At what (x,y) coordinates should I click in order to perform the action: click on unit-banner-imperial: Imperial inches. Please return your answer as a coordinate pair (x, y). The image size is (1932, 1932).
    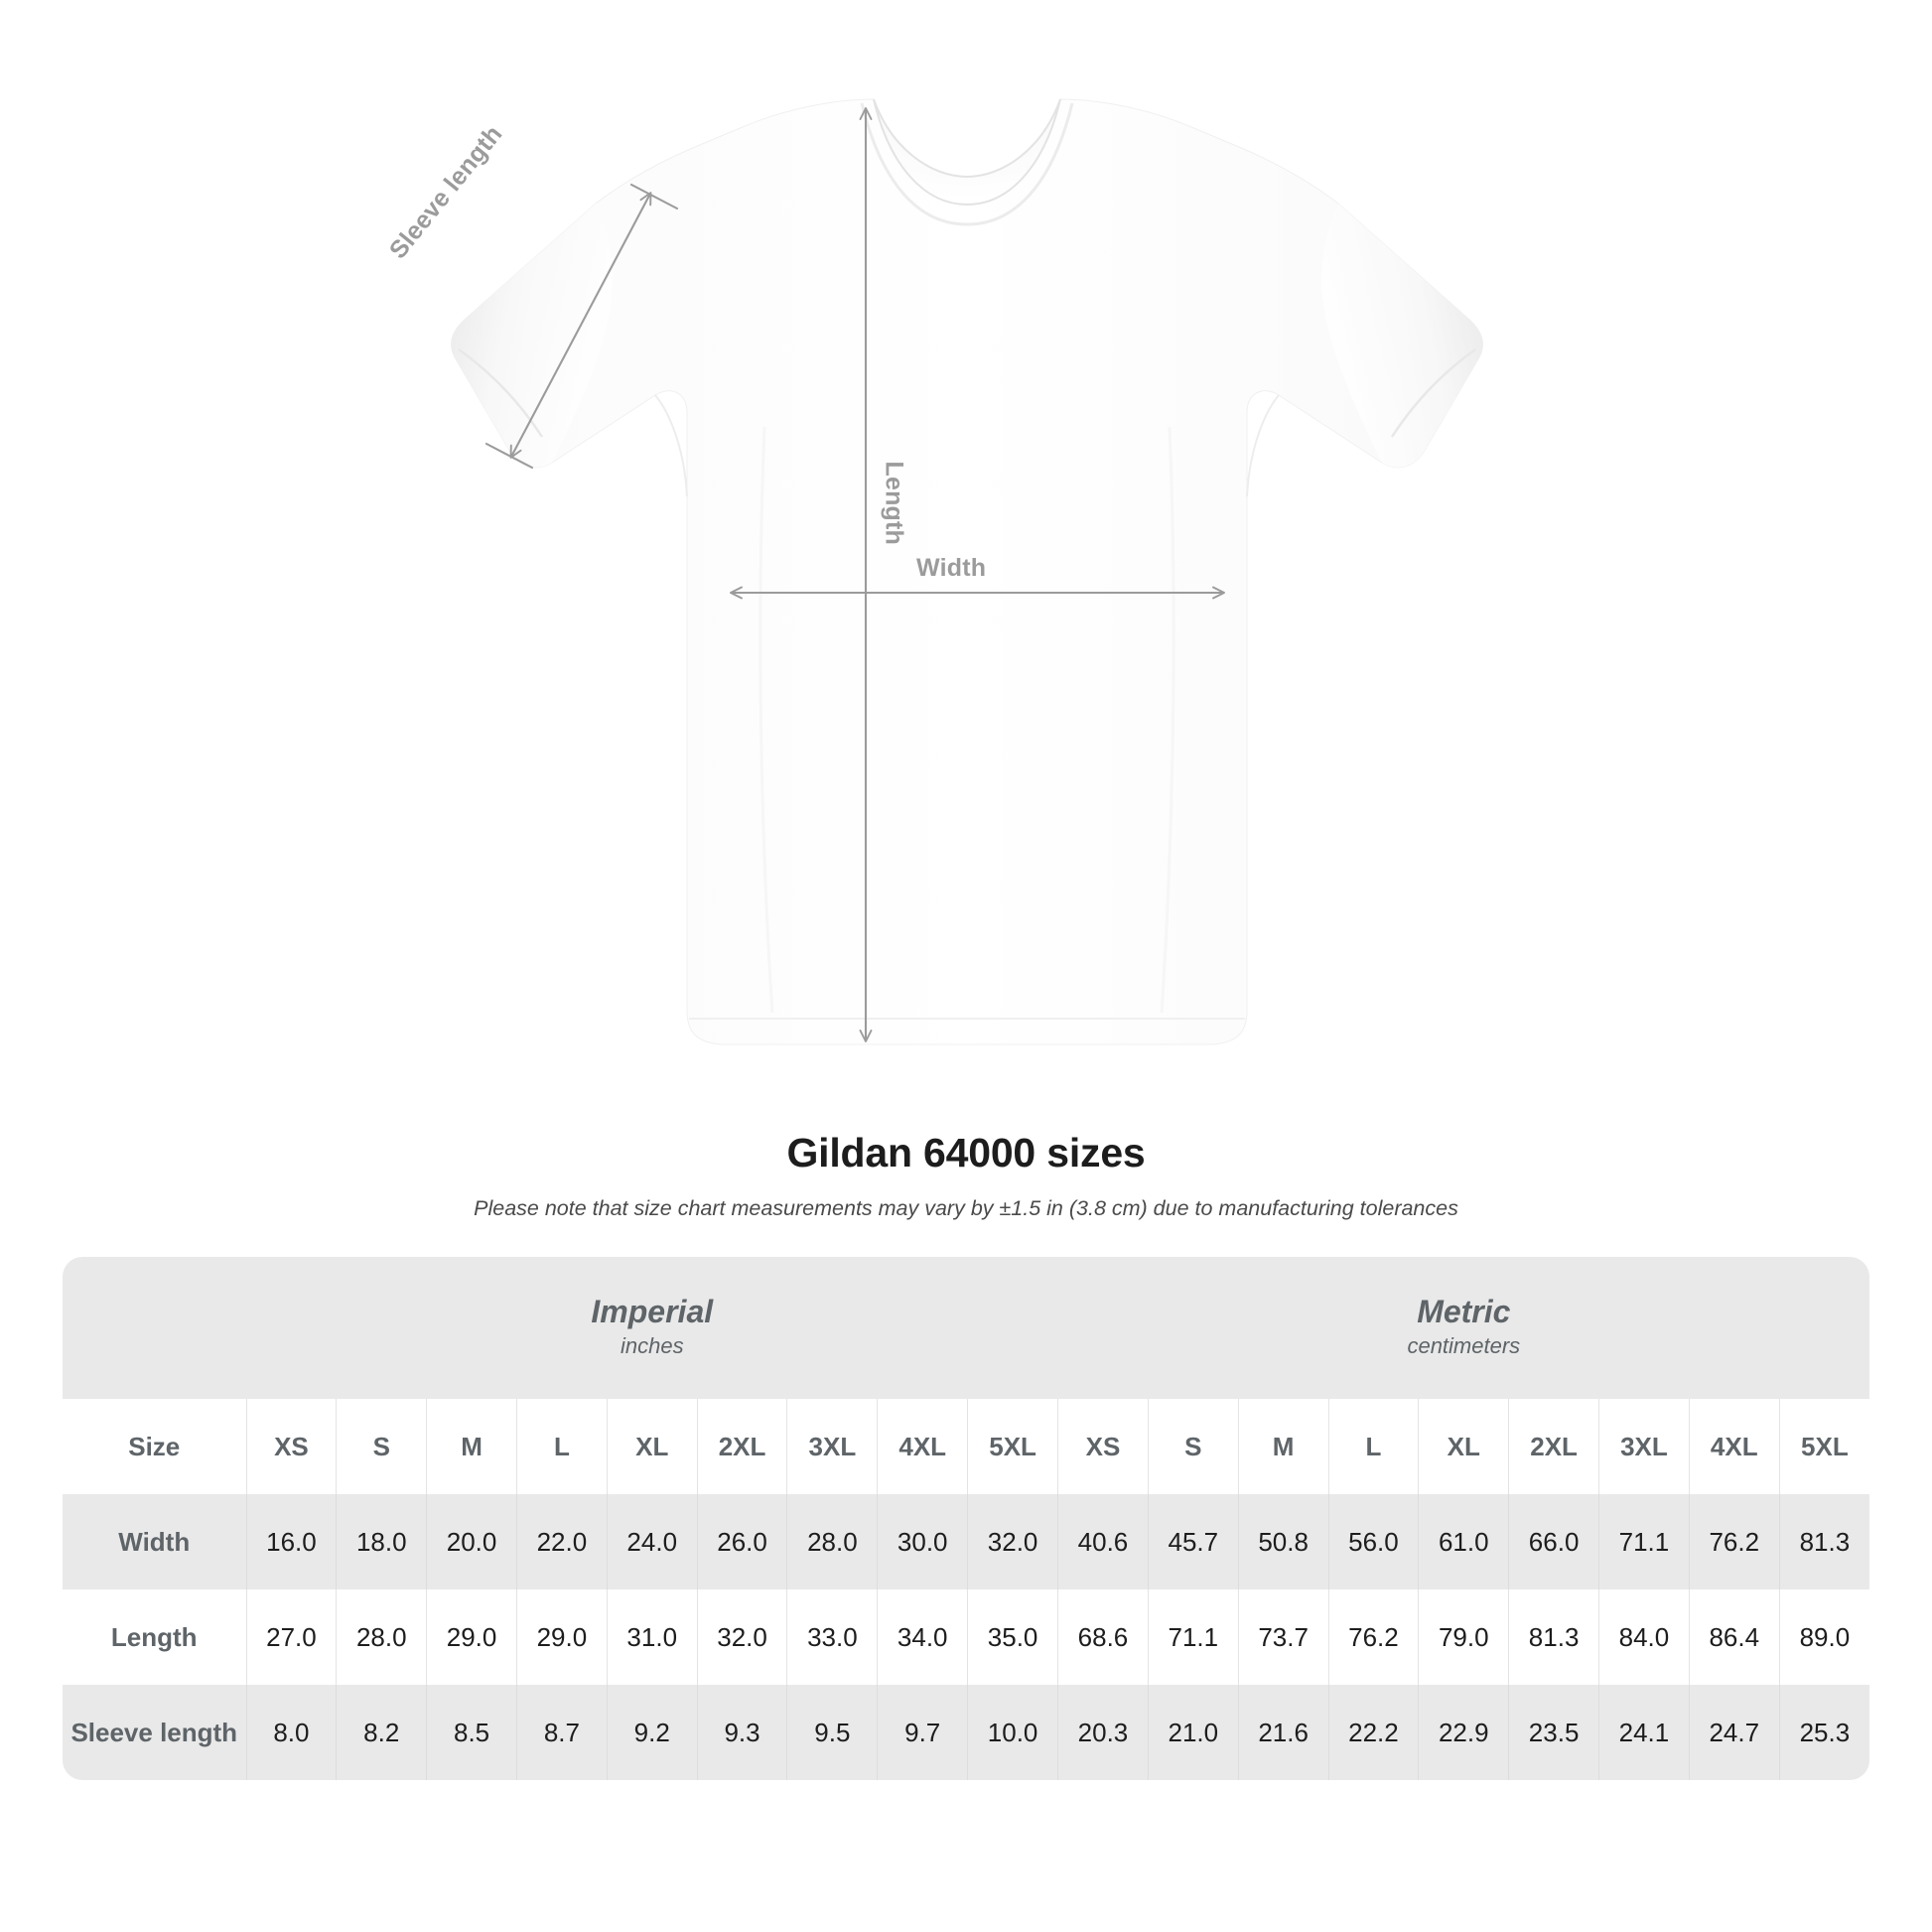
    Looking at the image, I should click on (652, 1328).